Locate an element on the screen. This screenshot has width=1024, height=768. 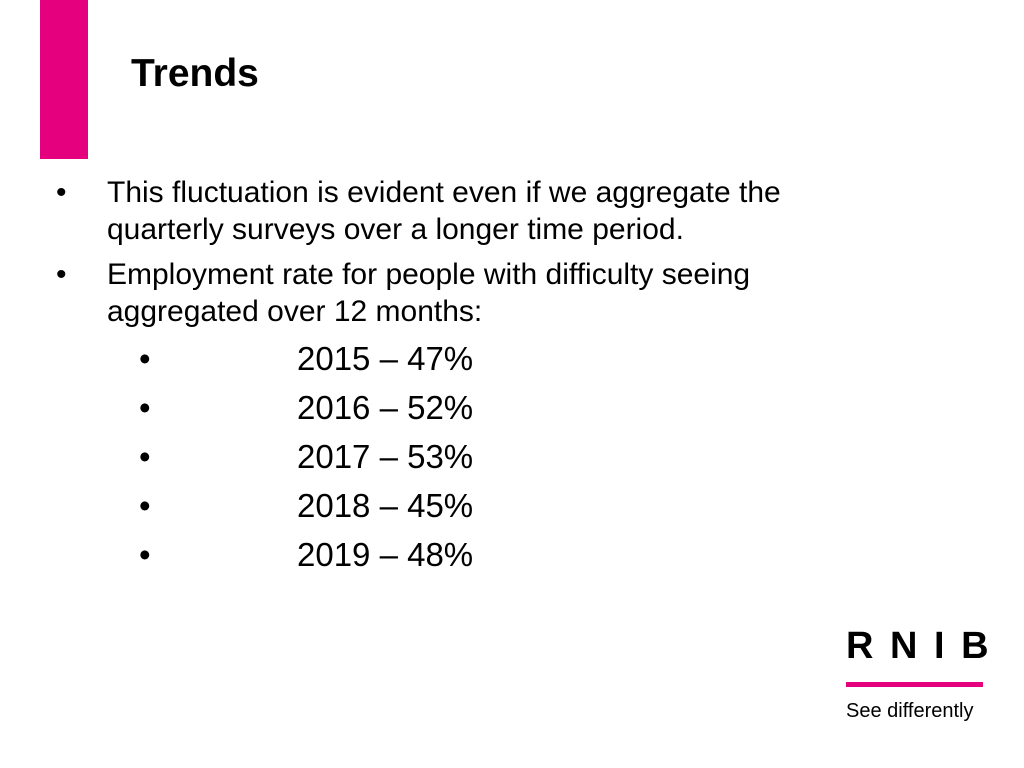
sub-bullet-item: • 2016 – 52% is located at coordinates (512, 407).